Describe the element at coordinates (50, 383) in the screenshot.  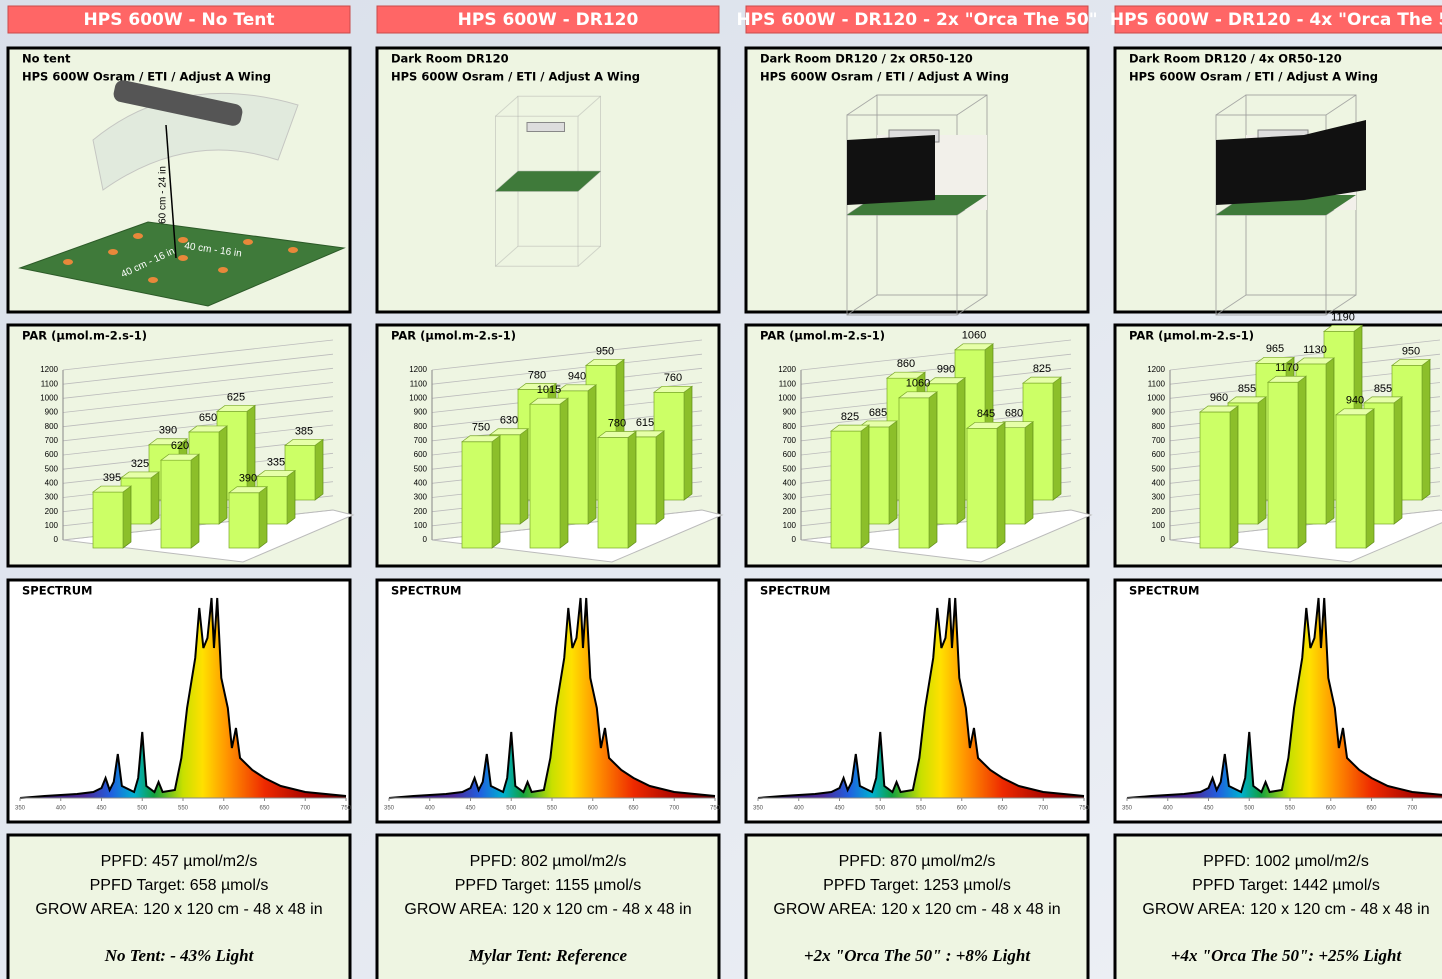
I see `y-tick-label: 1100` at that location.